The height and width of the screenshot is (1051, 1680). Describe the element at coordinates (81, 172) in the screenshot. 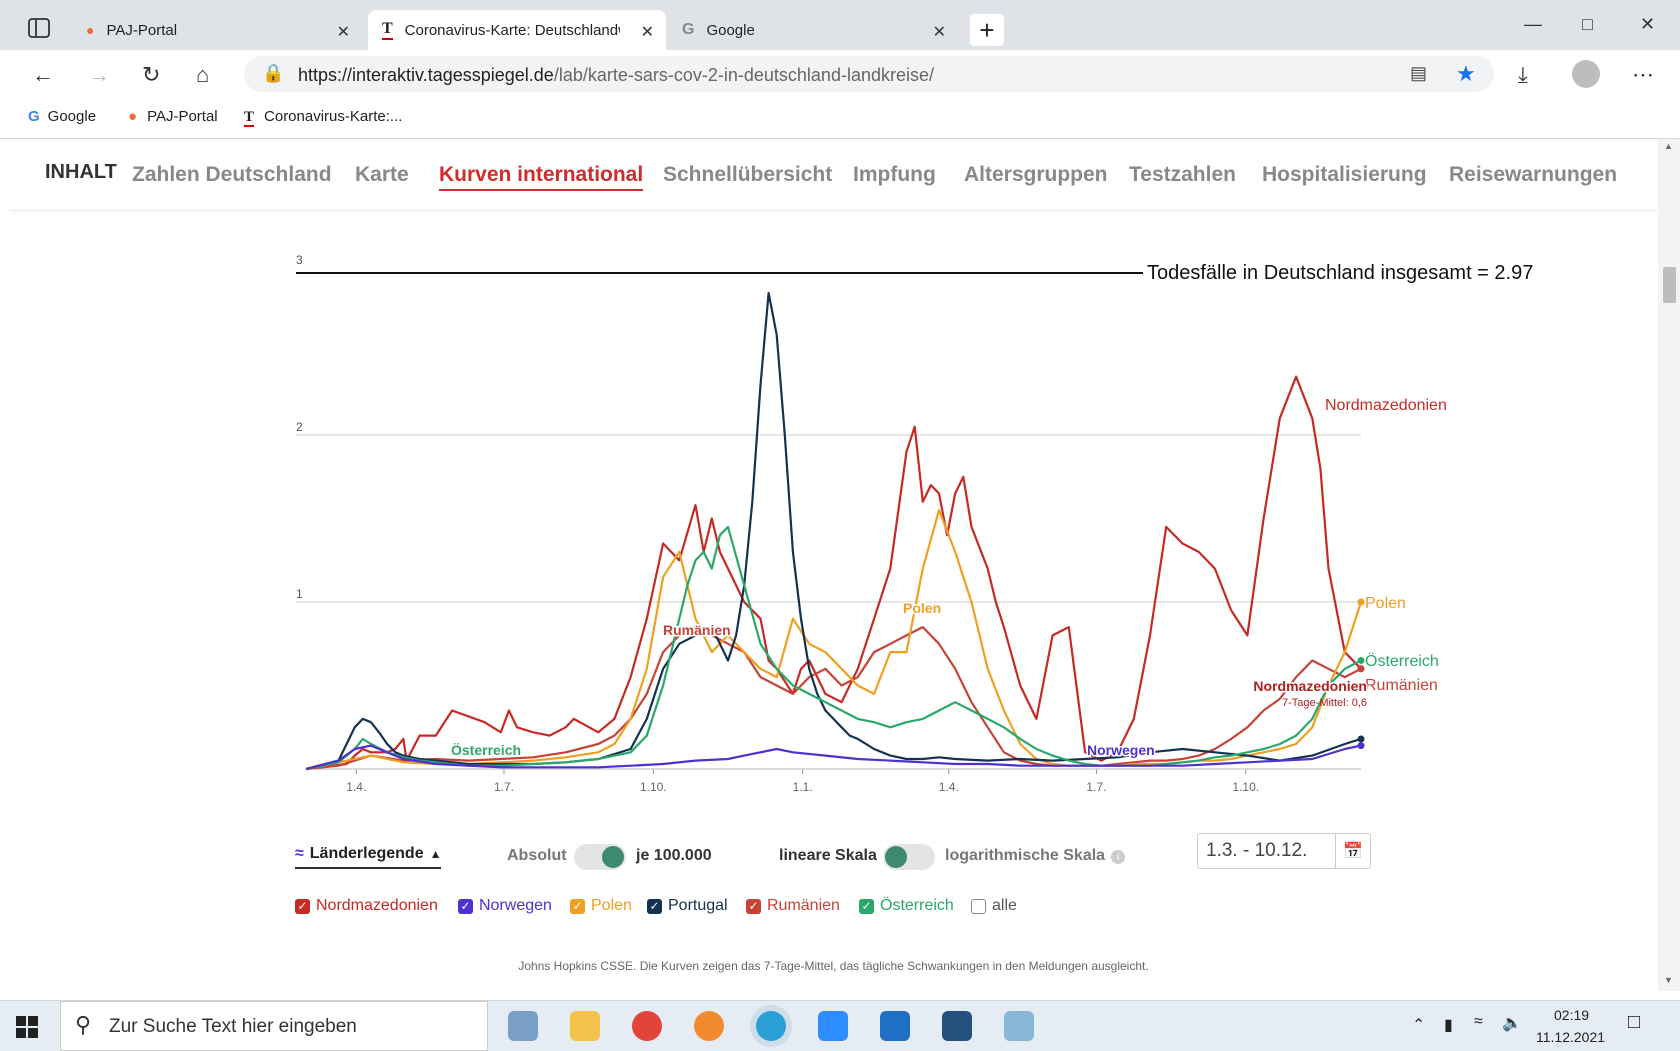

I see `inhalt-label: INHALT` at that location.